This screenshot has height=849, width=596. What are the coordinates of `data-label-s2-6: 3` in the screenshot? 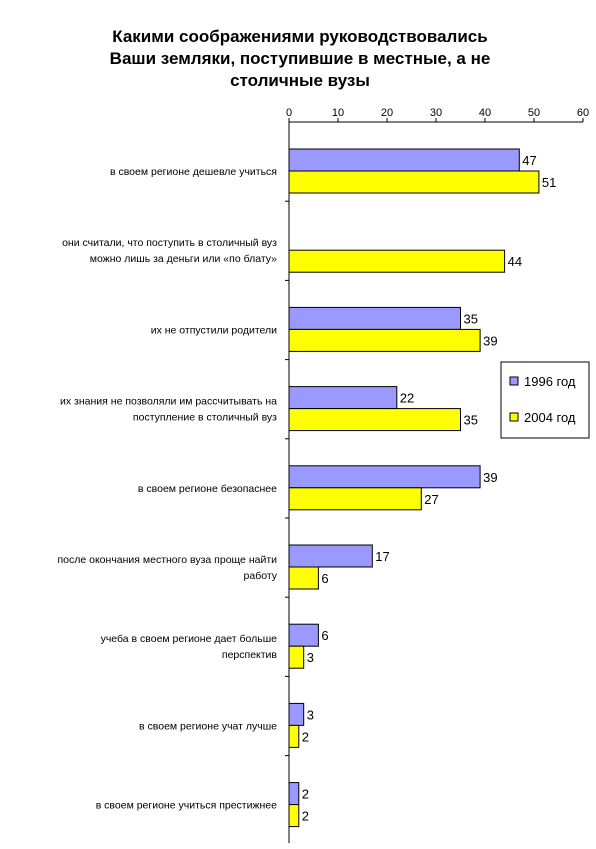 It's located at (310, 657).